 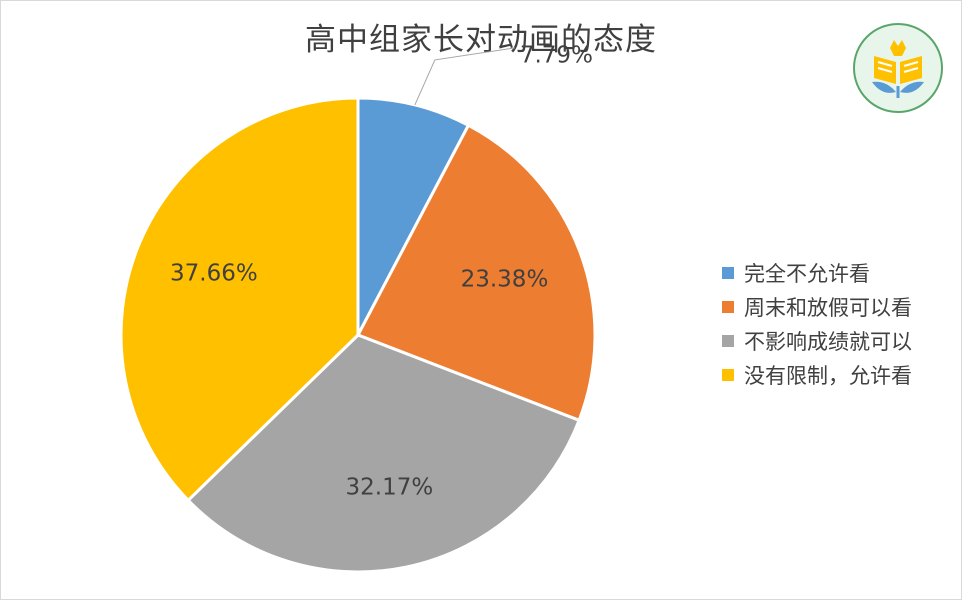 I want to click on legend-item: 完全不允许看, so click(x=817, y=273).